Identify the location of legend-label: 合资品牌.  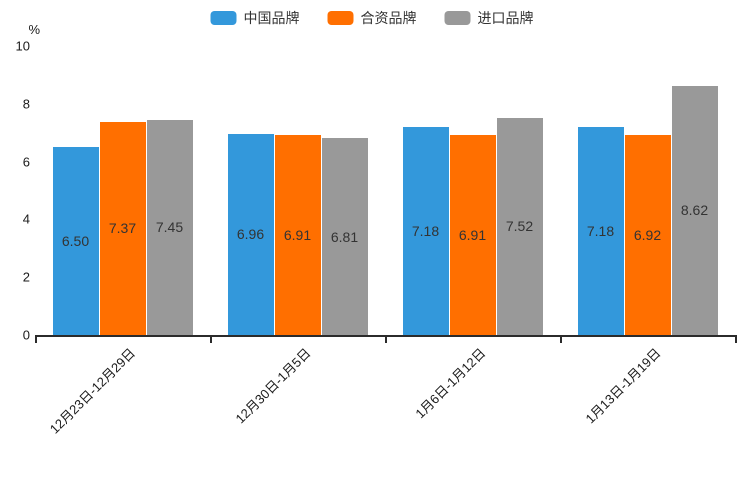
(388, 18).